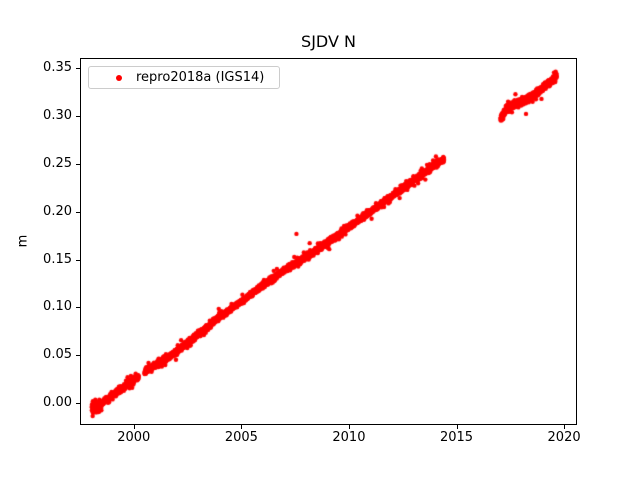 This screenshot has height=480, width=640. Describe the element at coordinates (57, 211) in the screenshot. I see `y-tick-label: 0.20` at that location.